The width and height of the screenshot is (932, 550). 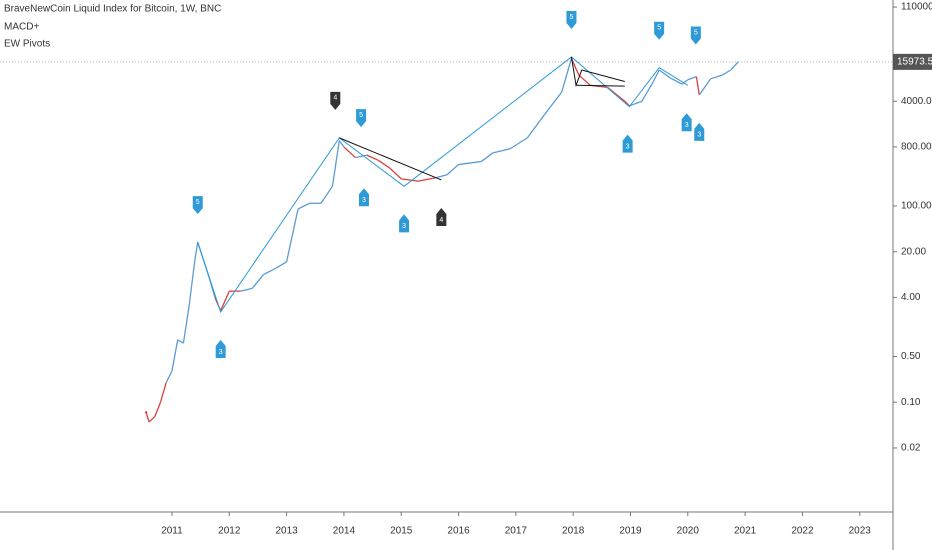 What do you see at coordinates (911, 297) in the screenshot?
I see `y-tick-label: 4.00` at bounding box center [911, 297].